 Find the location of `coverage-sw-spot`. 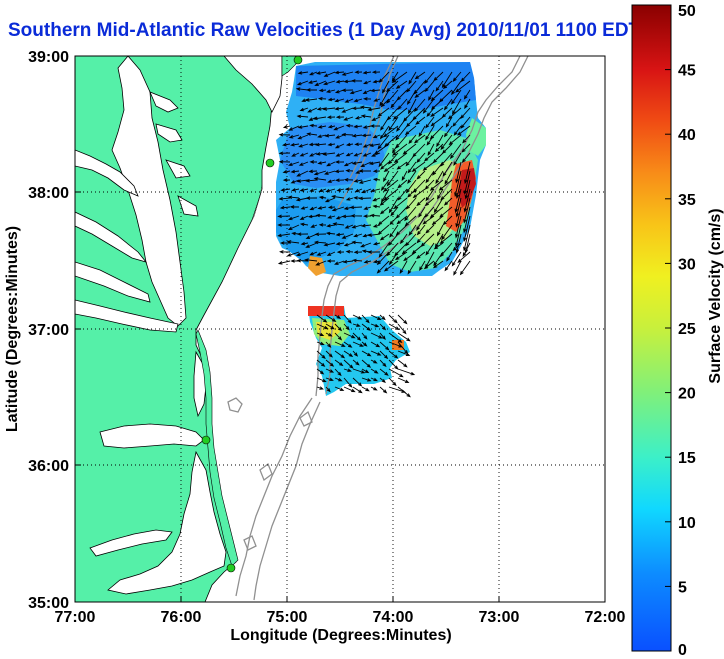

coverage-sw-spot is located at coordinates (317, 266).